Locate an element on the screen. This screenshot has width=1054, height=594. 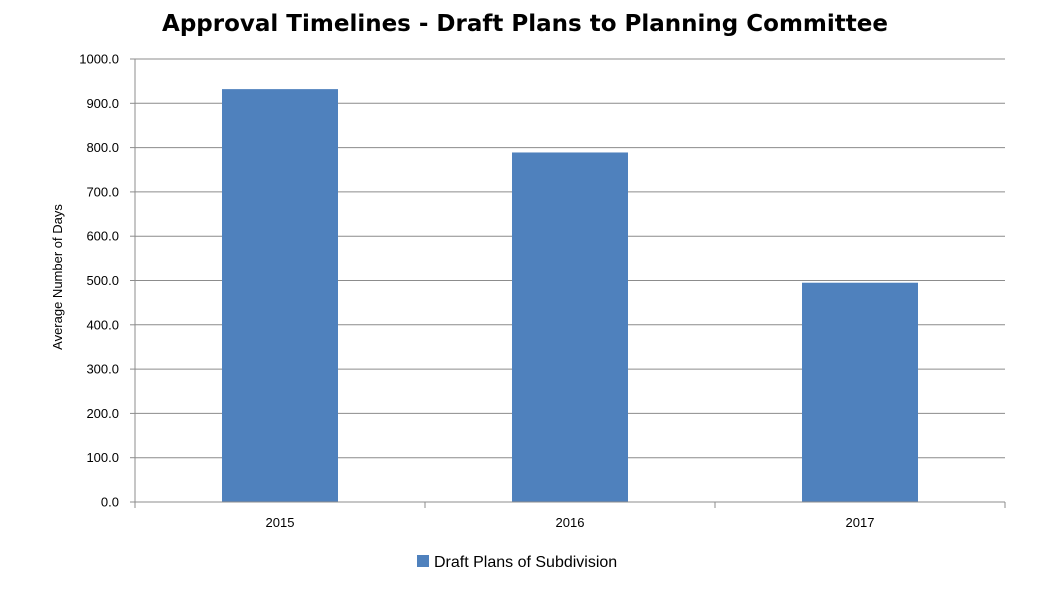
x-tick-label: 2015 is located at coordinates (280, 522).